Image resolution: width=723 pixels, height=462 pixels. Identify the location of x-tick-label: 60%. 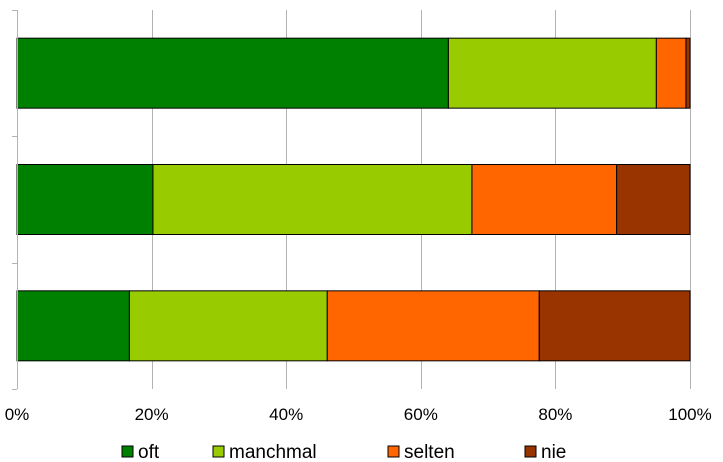
(421, 414).